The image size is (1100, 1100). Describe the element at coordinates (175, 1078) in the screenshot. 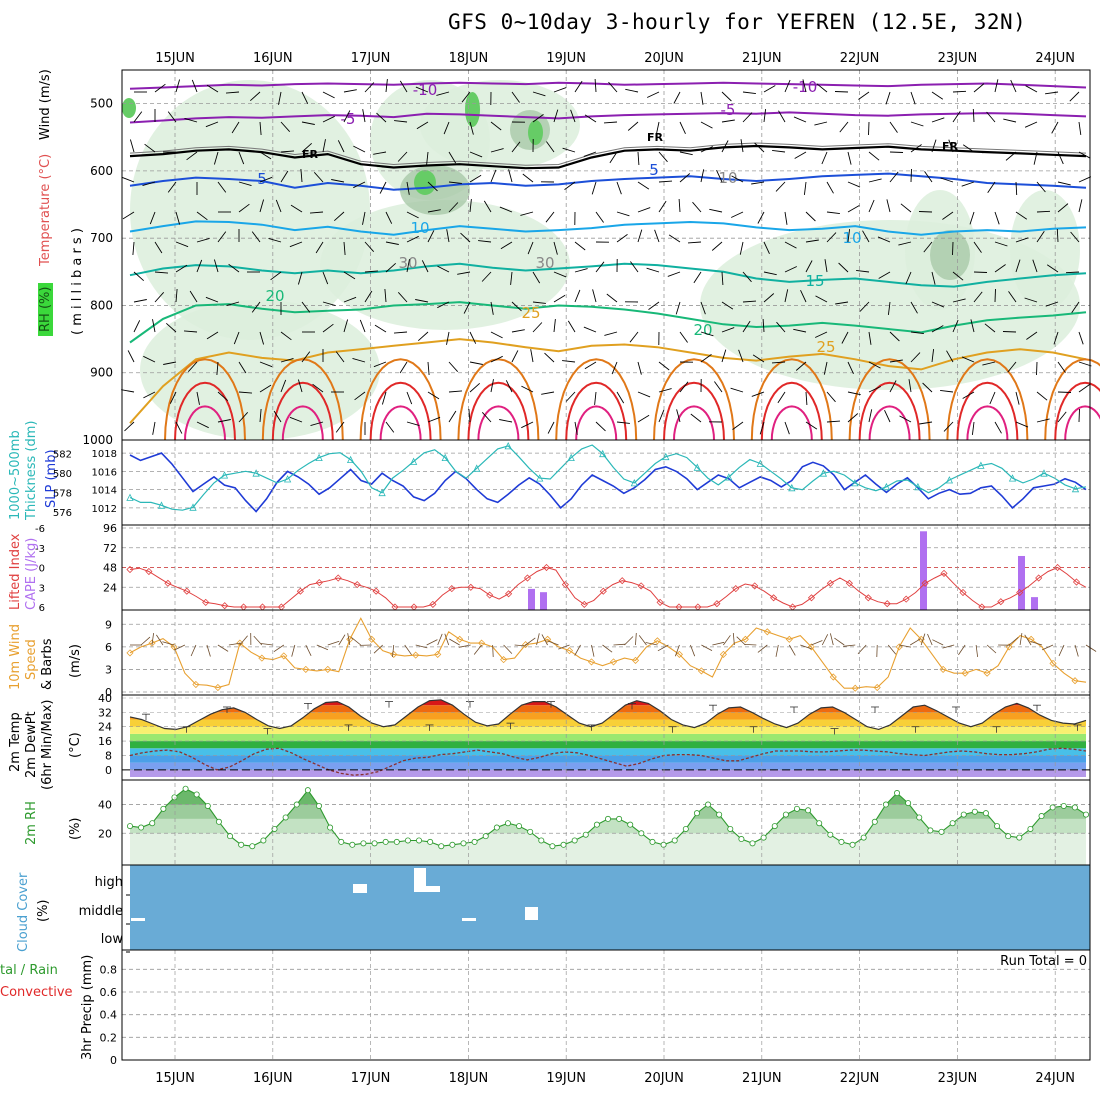

I see `date-label-bottom: 15JUN` at that location.